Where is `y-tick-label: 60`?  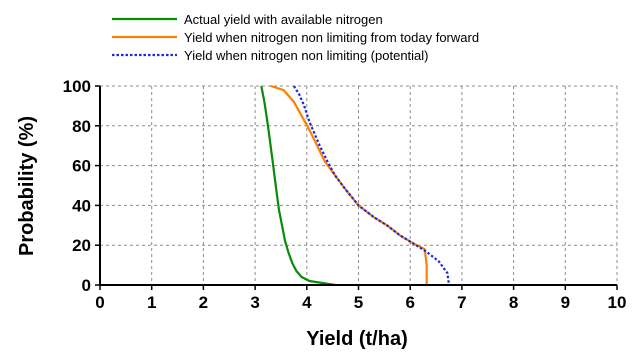
y-tick-label: 60 is located at coordinates (81, 166).